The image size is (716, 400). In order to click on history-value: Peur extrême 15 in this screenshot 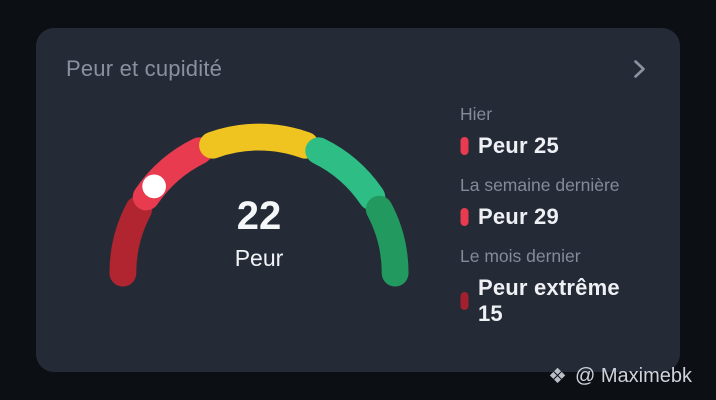, I will do `click(548, 300)`.